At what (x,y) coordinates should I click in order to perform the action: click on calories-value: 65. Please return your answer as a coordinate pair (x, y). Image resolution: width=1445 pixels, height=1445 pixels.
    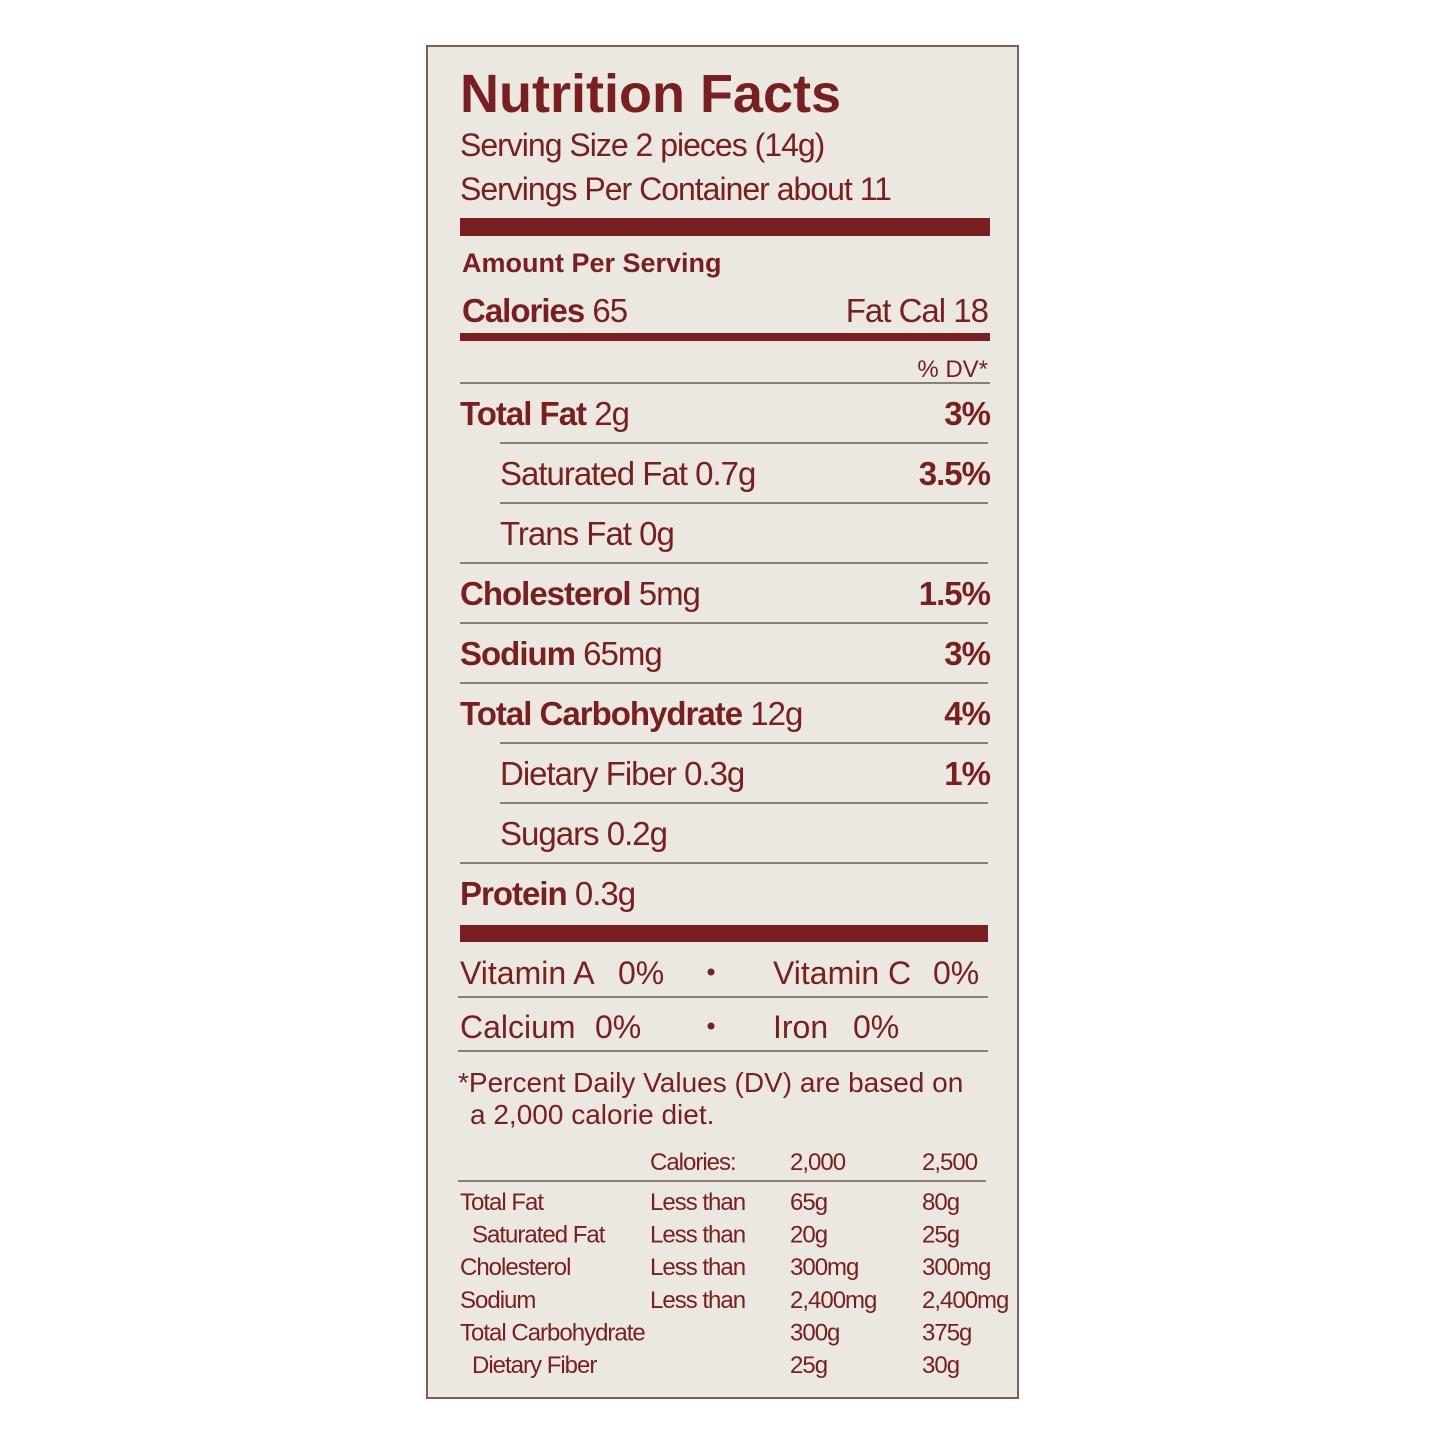
    Looking at the image, I should click on (609, 310).